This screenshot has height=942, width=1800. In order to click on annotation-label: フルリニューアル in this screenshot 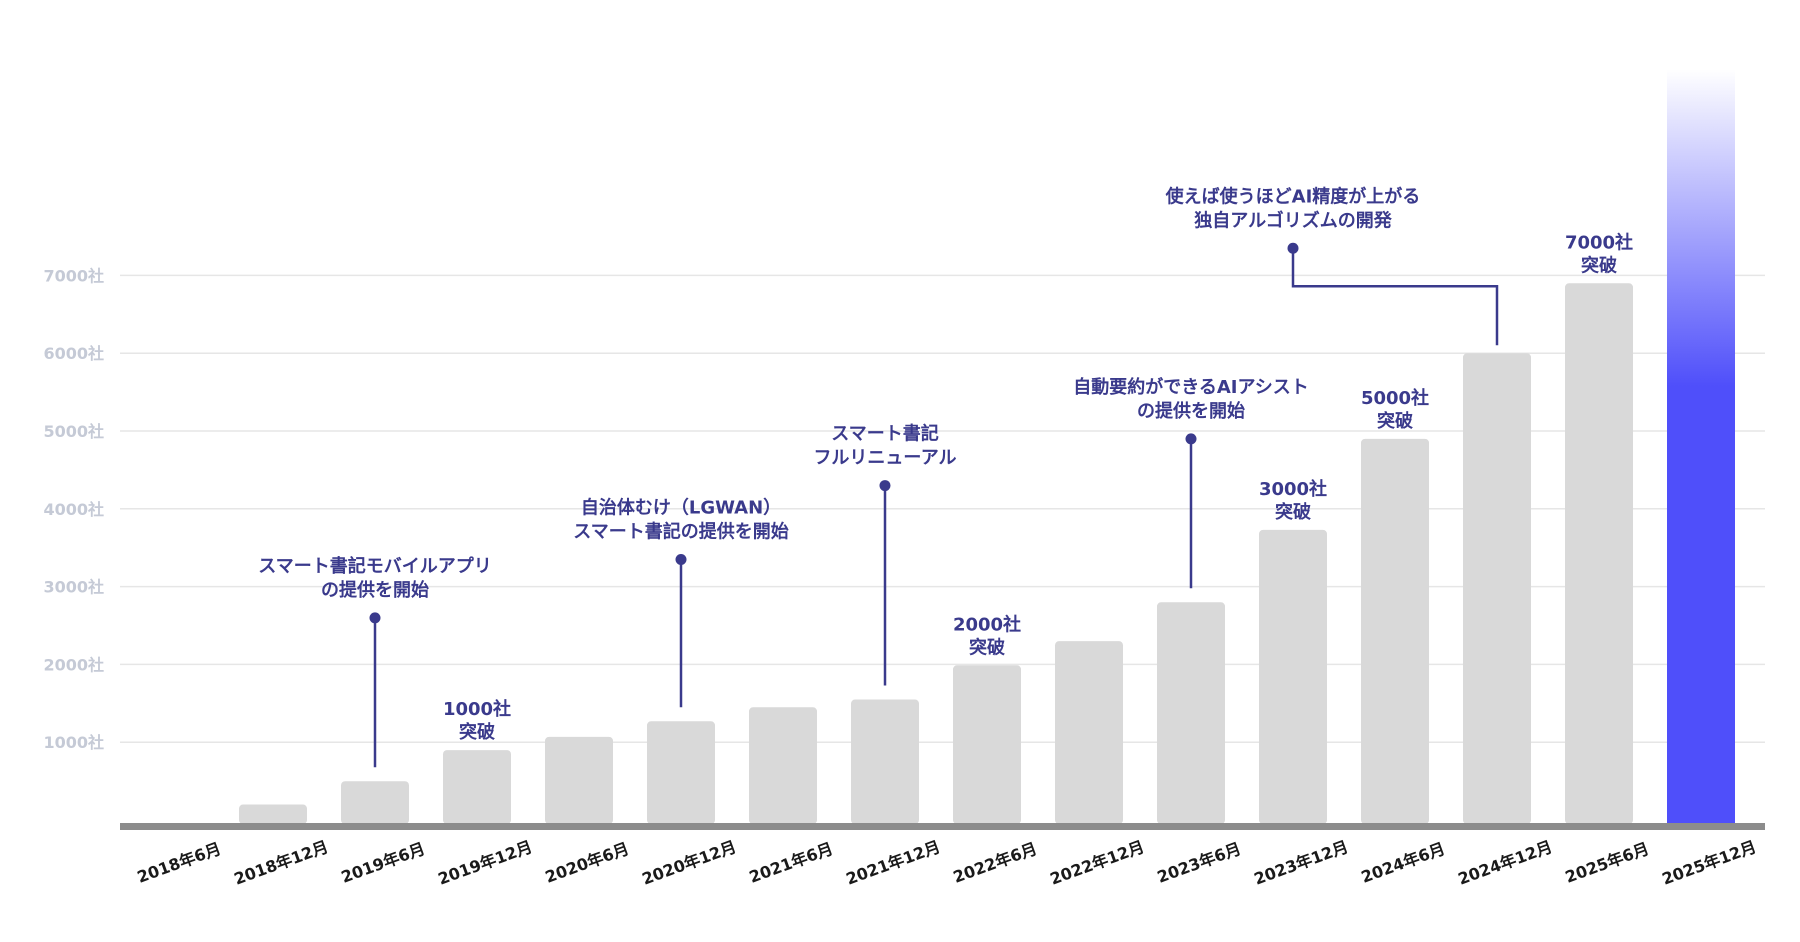, I will do `click(884, 458)`.